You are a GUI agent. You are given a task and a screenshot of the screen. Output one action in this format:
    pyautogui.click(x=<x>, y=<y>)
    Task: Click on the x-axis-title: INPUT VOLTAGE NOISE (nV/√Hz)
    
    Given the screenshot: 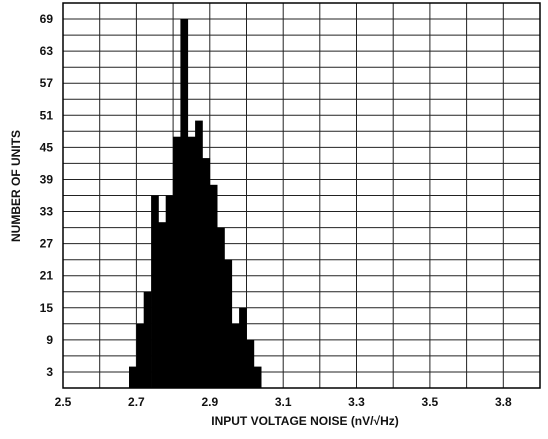 What is the action you would take?
    pyautogui.click(x=304, y=421)
    